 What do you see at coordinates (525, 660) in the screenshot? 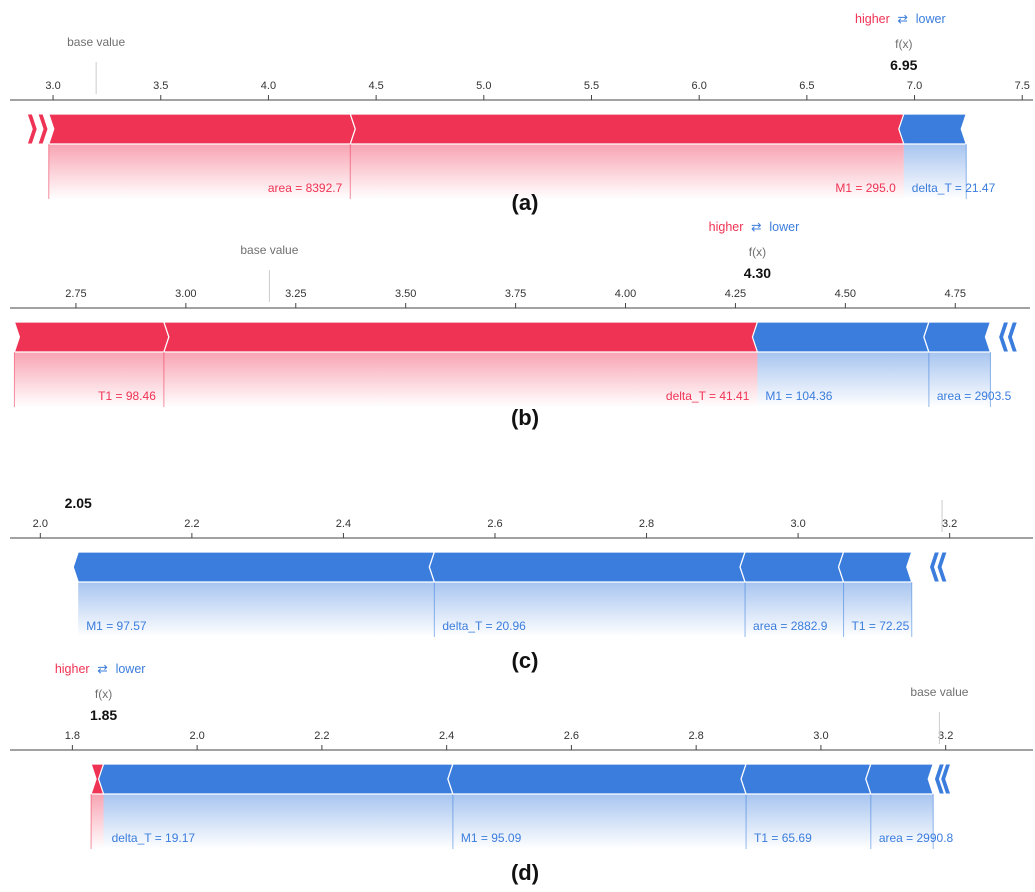
I see `panel-caption: (c)` at bounding box center [525, 660].